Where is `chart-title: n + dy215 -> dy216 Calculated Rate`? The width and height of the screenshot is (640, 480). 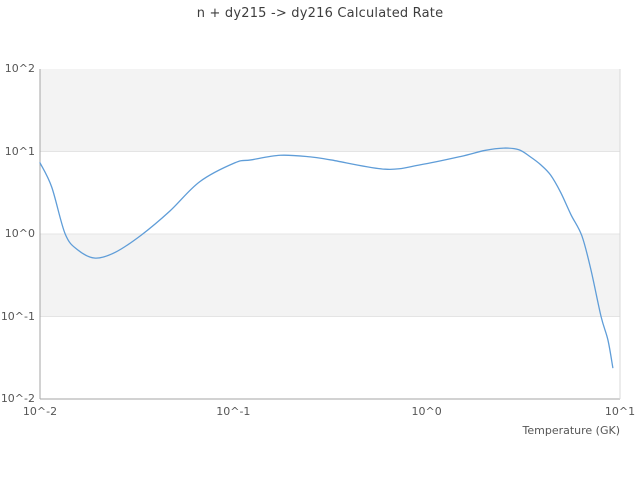
chart-title: n + dy215 -> dy216 Calculated Rate is located at coordinates (320, 13).